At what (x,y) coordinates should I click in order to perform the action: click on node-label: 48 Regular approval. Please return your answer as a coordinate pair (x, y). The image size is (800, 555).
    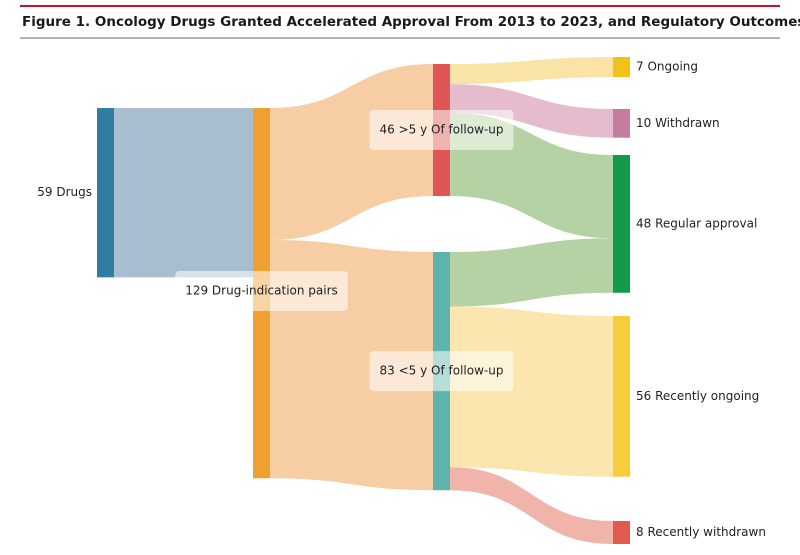
    Looking at the image, I should click on (696, 223).